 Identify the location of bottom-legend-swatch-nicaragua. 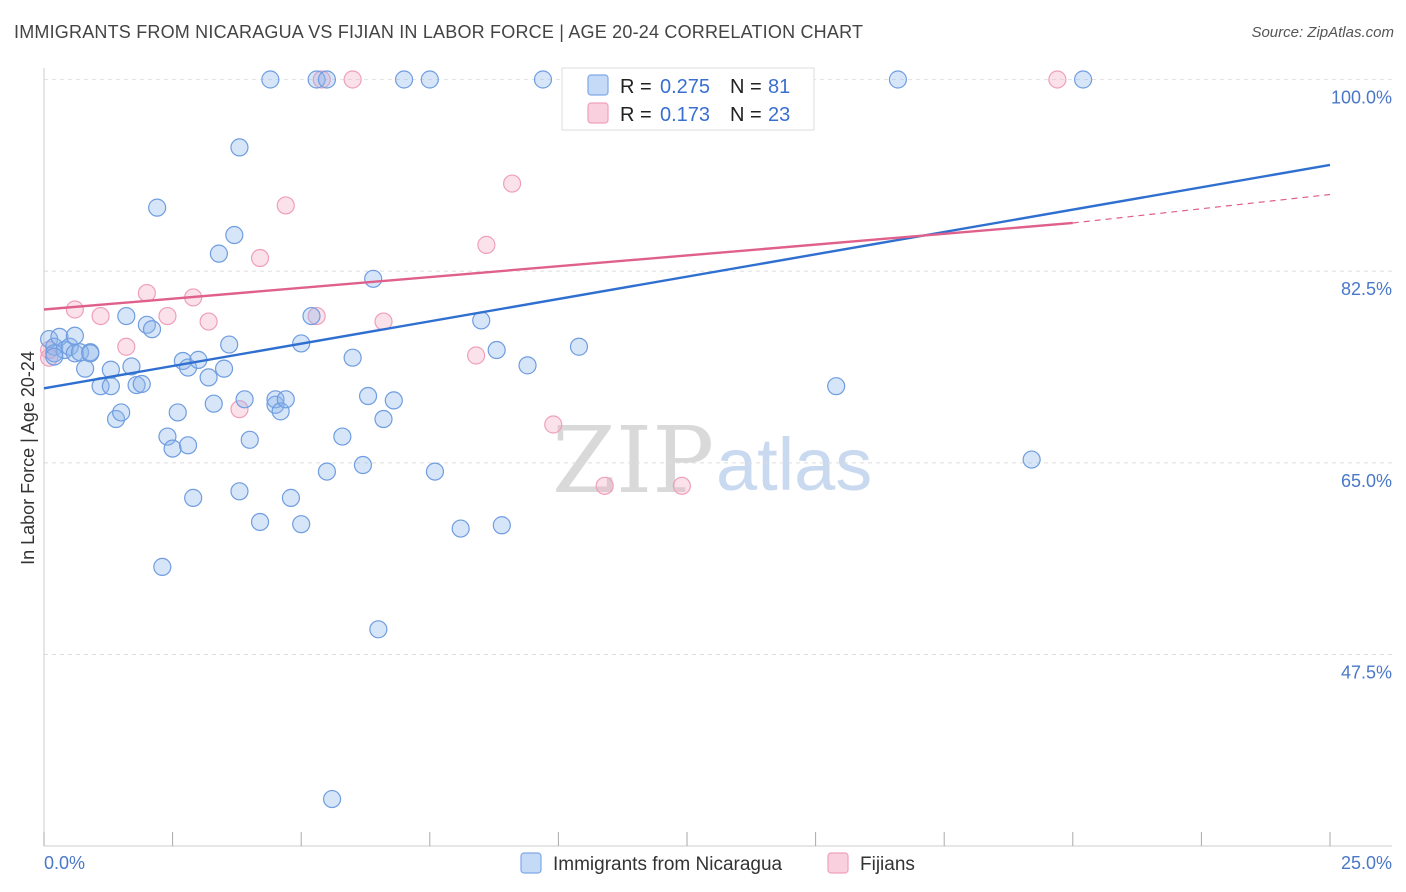
(531, 863).